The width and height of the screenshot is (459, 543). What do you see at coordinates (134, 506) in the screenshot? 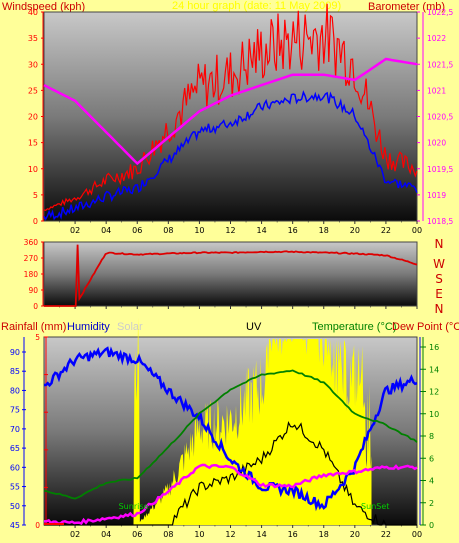
I see `sunrise-label: Sunrise` at bounding box center [134, 506].